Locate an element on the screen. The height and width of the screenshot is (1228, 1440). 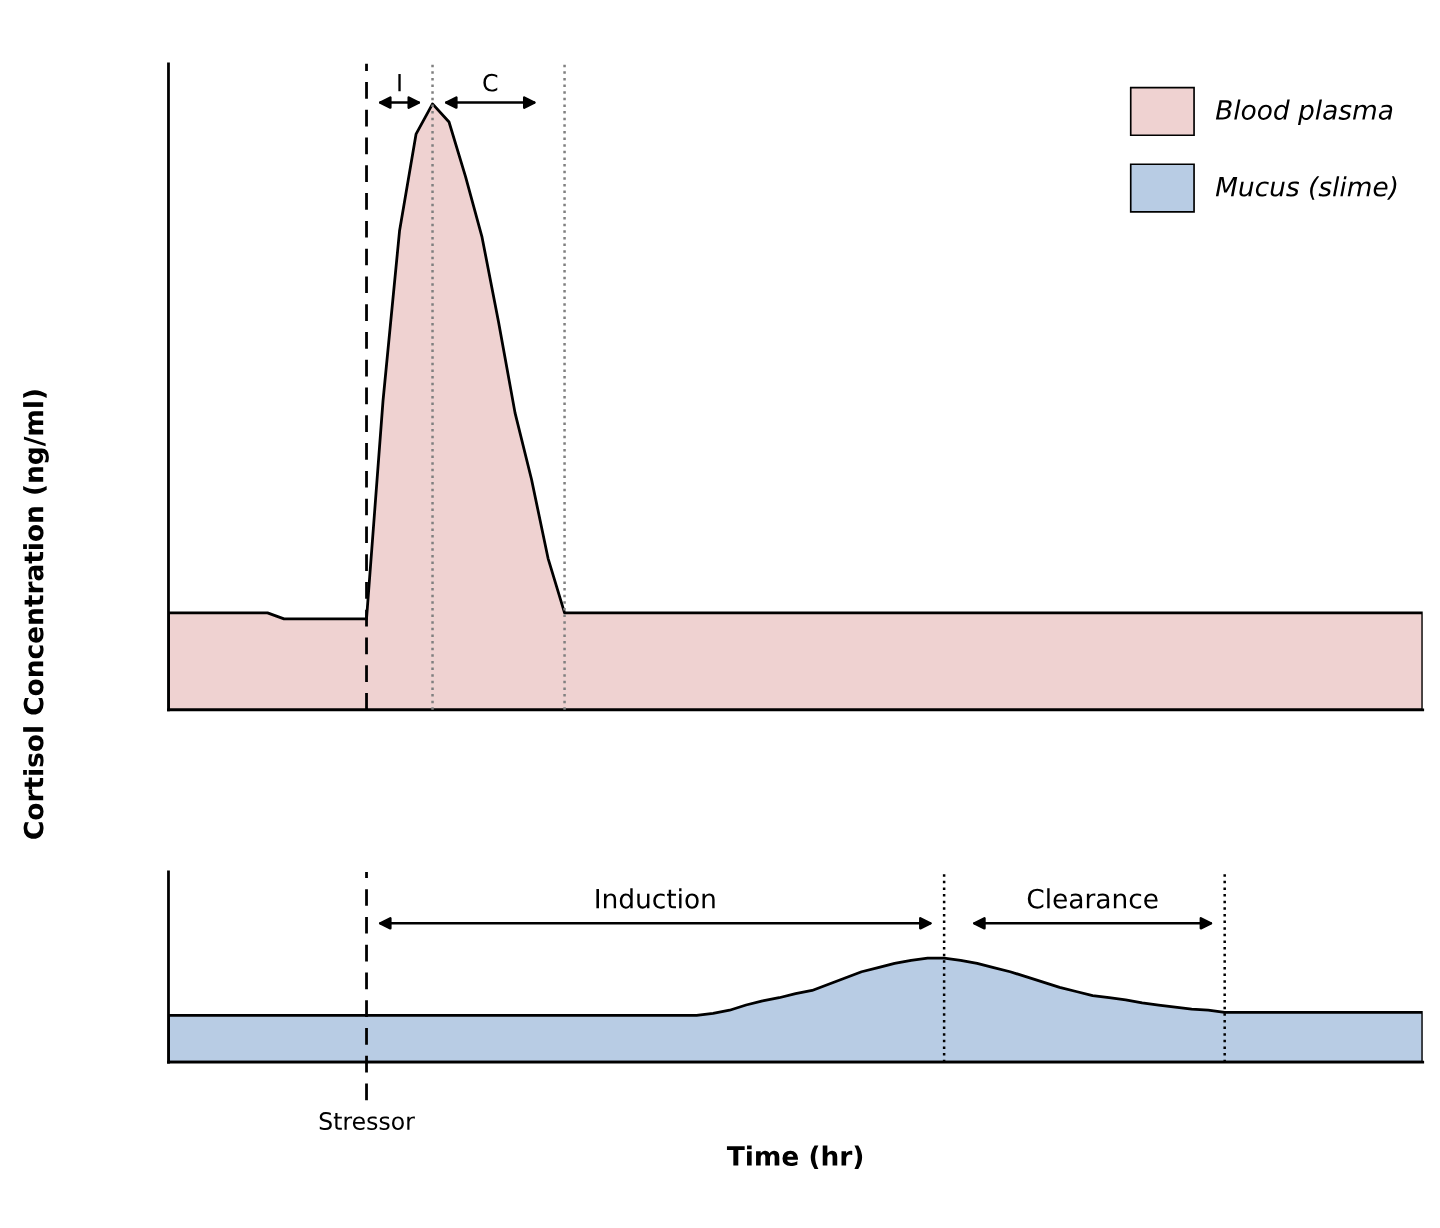
text: Stressor is located at coordinates (367, 1121).